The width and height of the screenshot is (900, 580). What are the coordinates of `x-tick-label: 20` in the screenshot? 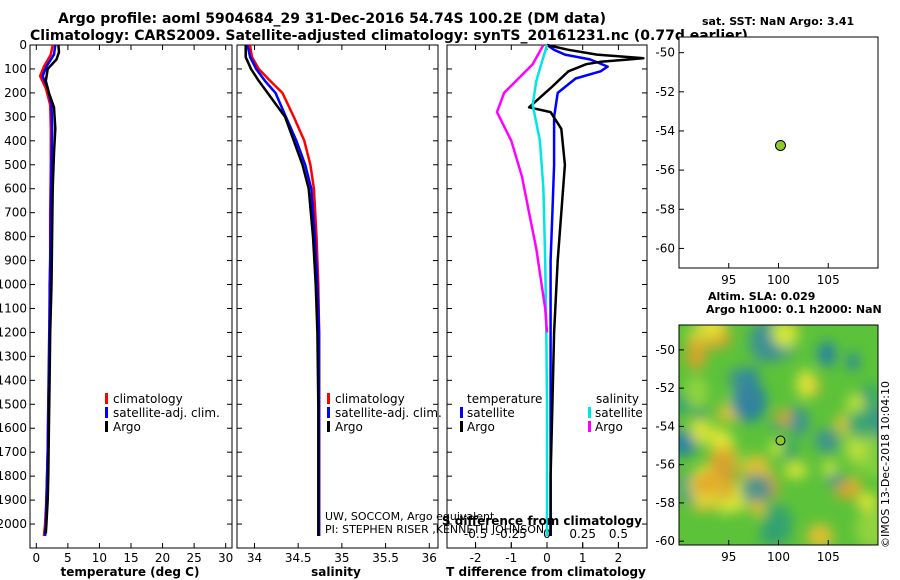 It's located at (162, 558).